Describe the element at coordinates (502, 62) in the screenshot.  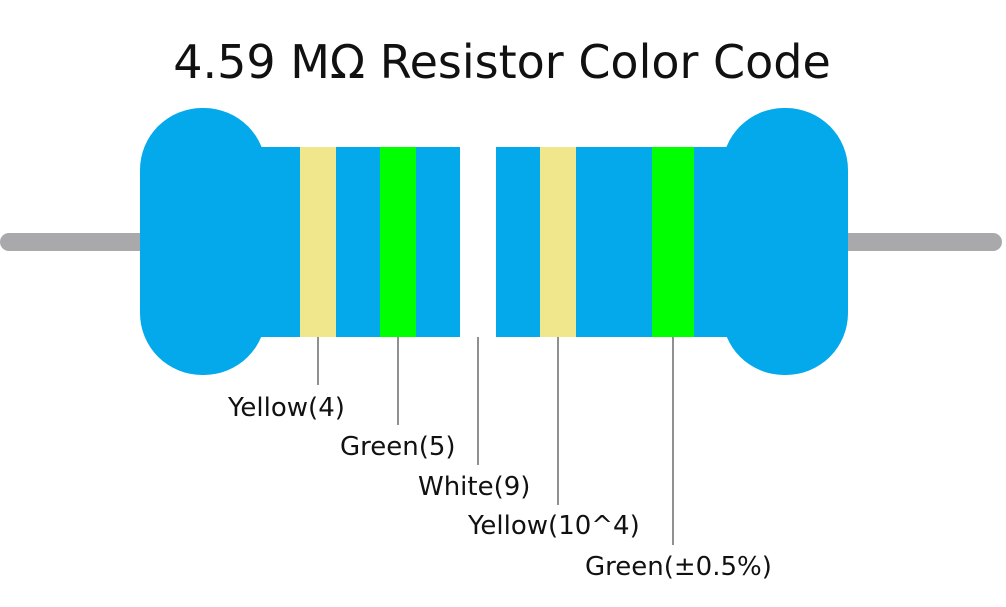
I see `title: 4.59 MΩ Resistor Color Code` at that location.